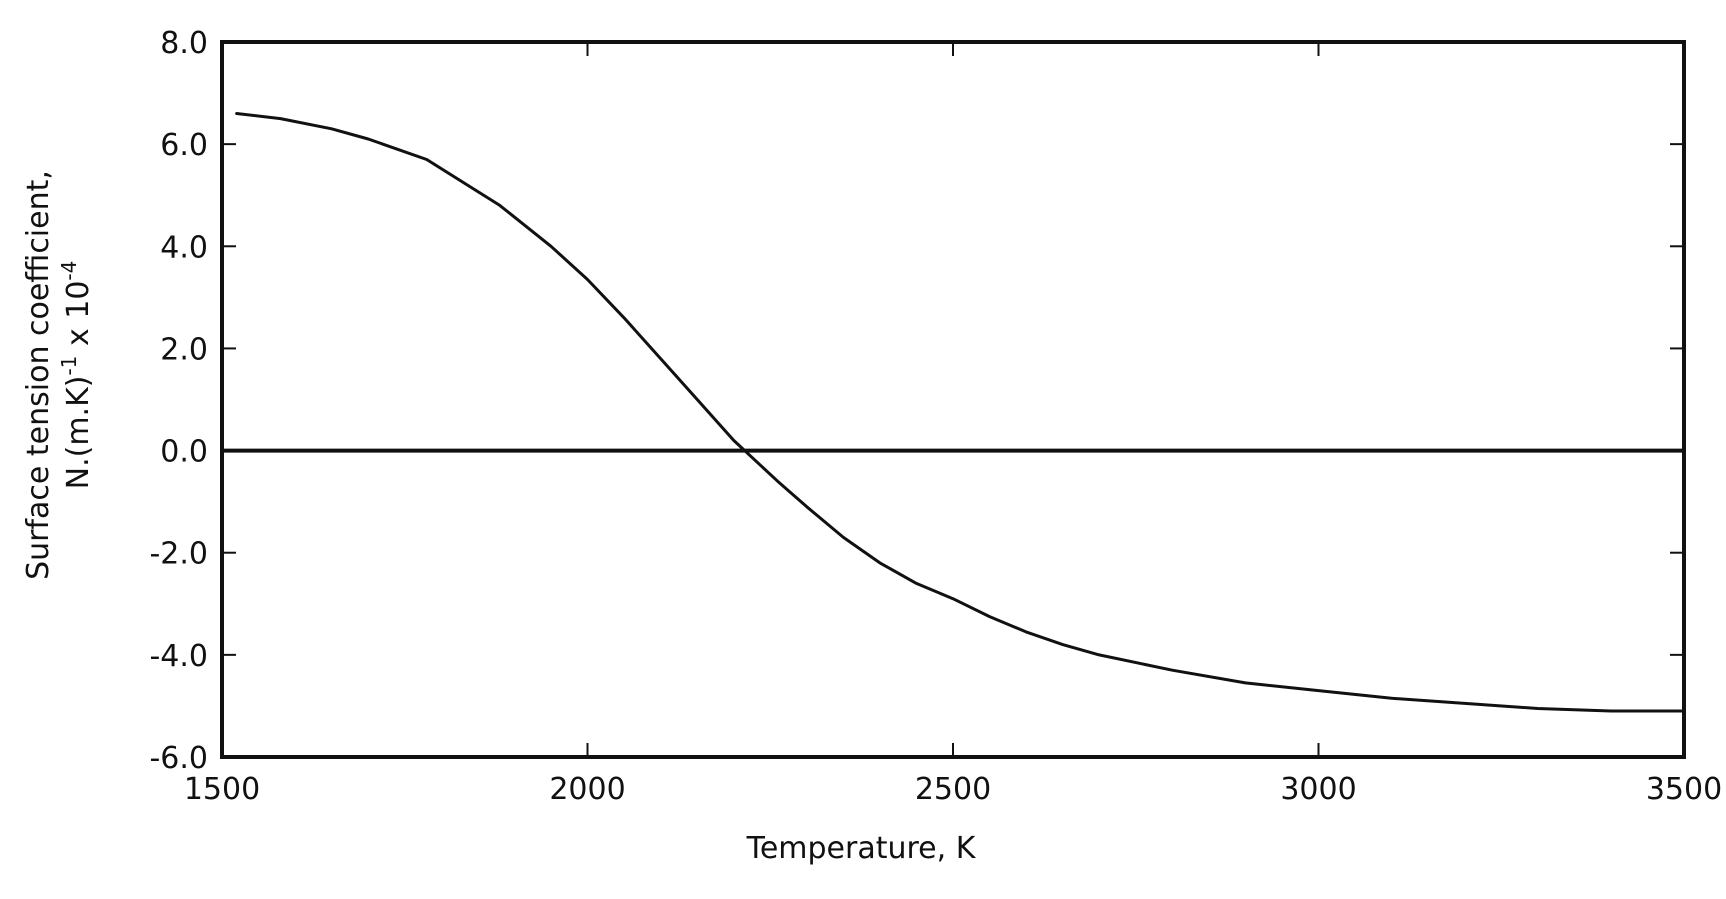 The height and width of the screenshot is (899, 1726). I want to click on y-tick-label: 0.0, so click(184, 452).